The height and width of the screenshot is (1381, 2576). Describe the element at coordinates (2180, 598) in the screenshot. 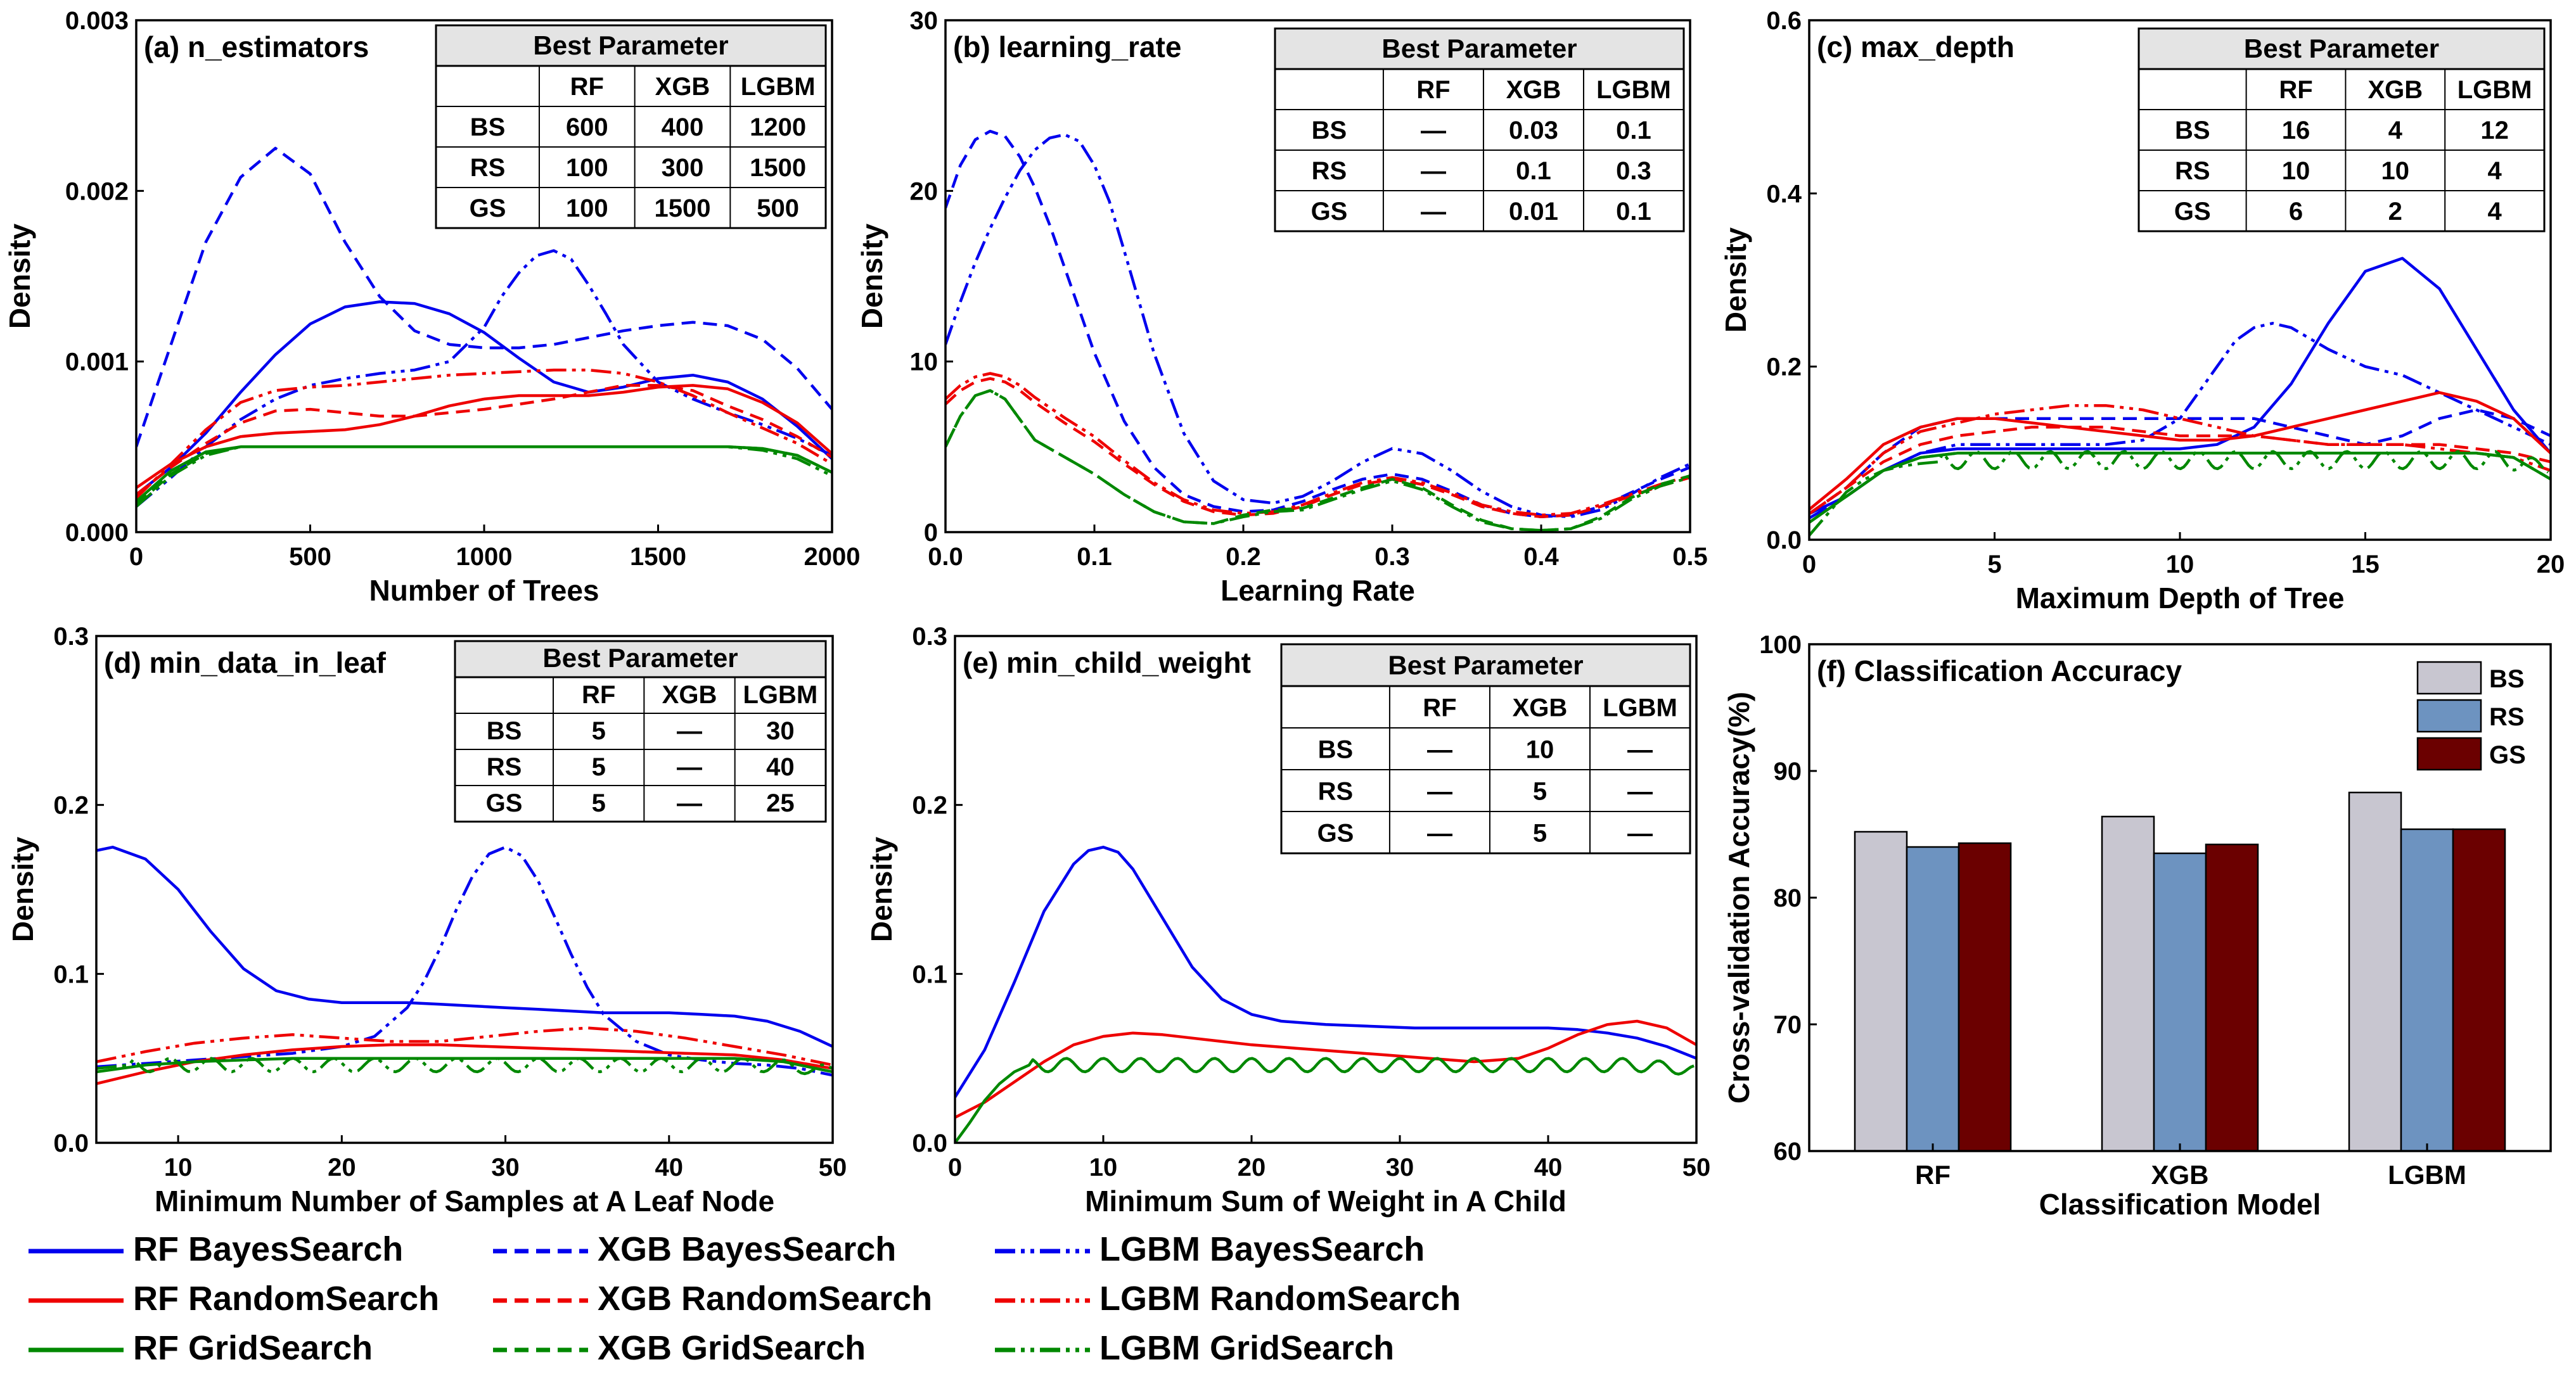

I see `x-axis-label: Maximum Depth of Tree` at that location.